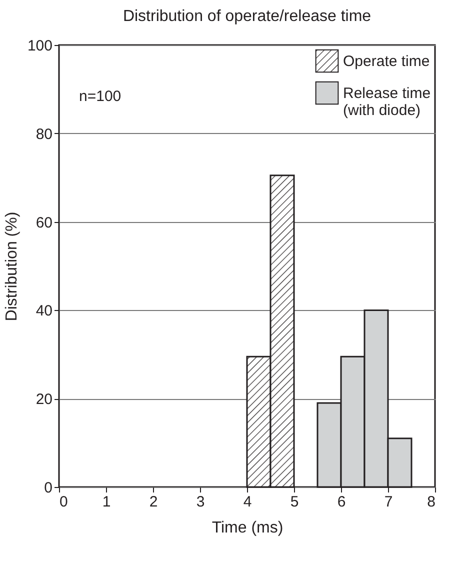 The image size is (451, 567). Describe the element at coordinates (294, 502) in the screenshot. I see `x-tick-label: 5` at that location.